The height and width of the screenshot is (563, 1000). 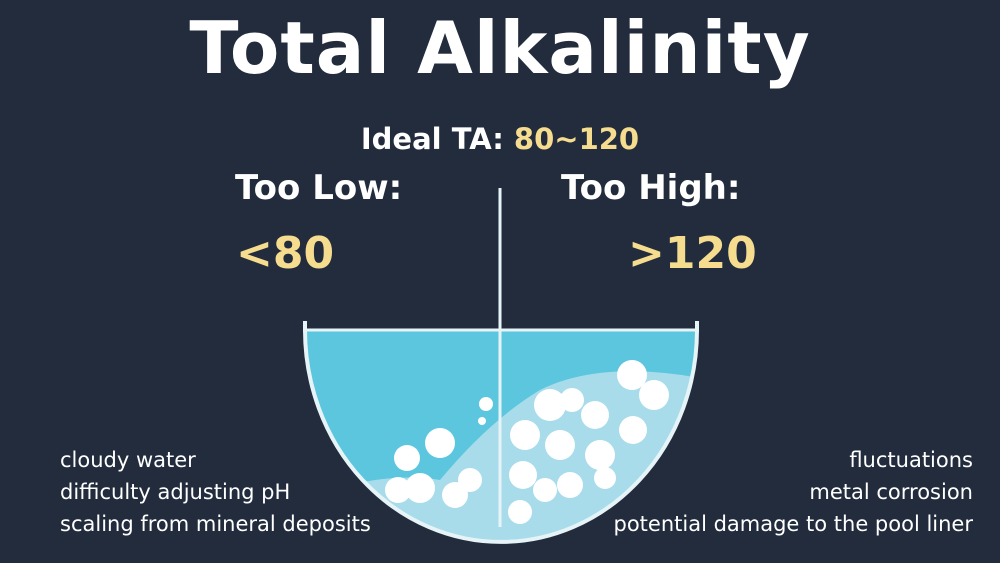 What do you see at coordinates (793, 524) in the screenshot?
I see `effect-item: potential damage to the pool liner` at bounding box center [793, 524].